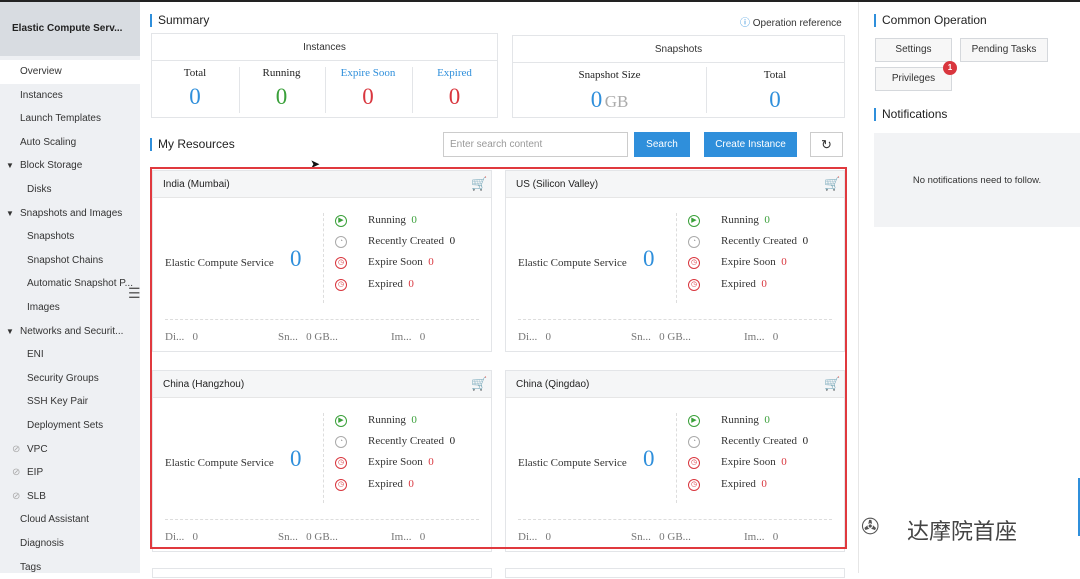 The width and height of the screenshot is (1080, 579). I want to click on link-icon: ⊘, so click(16, 496).